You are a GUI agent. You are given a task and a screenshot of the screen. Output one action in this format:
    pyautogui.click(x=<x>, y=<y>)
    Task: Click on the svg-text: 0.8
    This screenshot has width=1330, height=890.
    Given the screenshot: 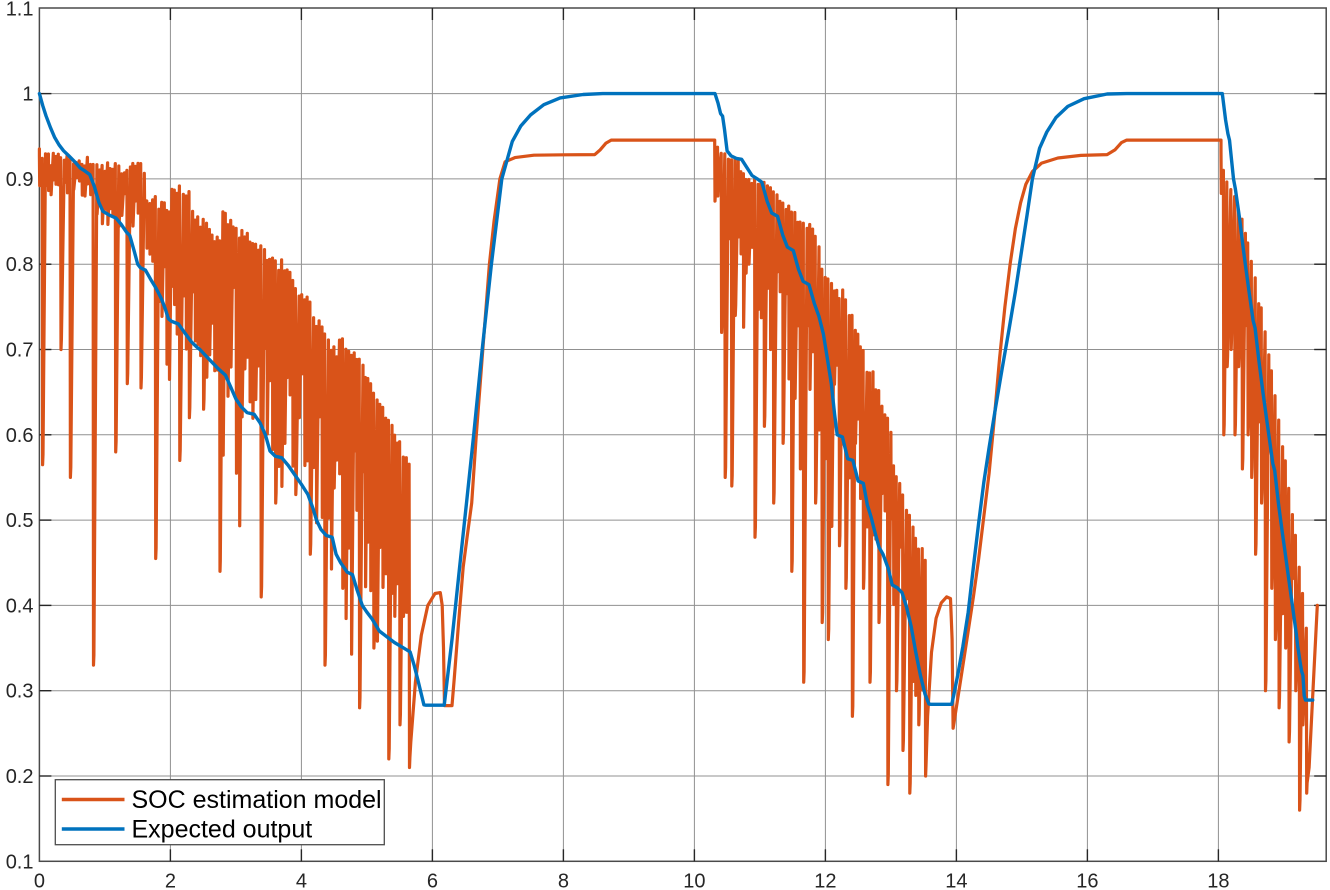 What is the action you would take?
    pyautogui.click(x=20, y=265)
    